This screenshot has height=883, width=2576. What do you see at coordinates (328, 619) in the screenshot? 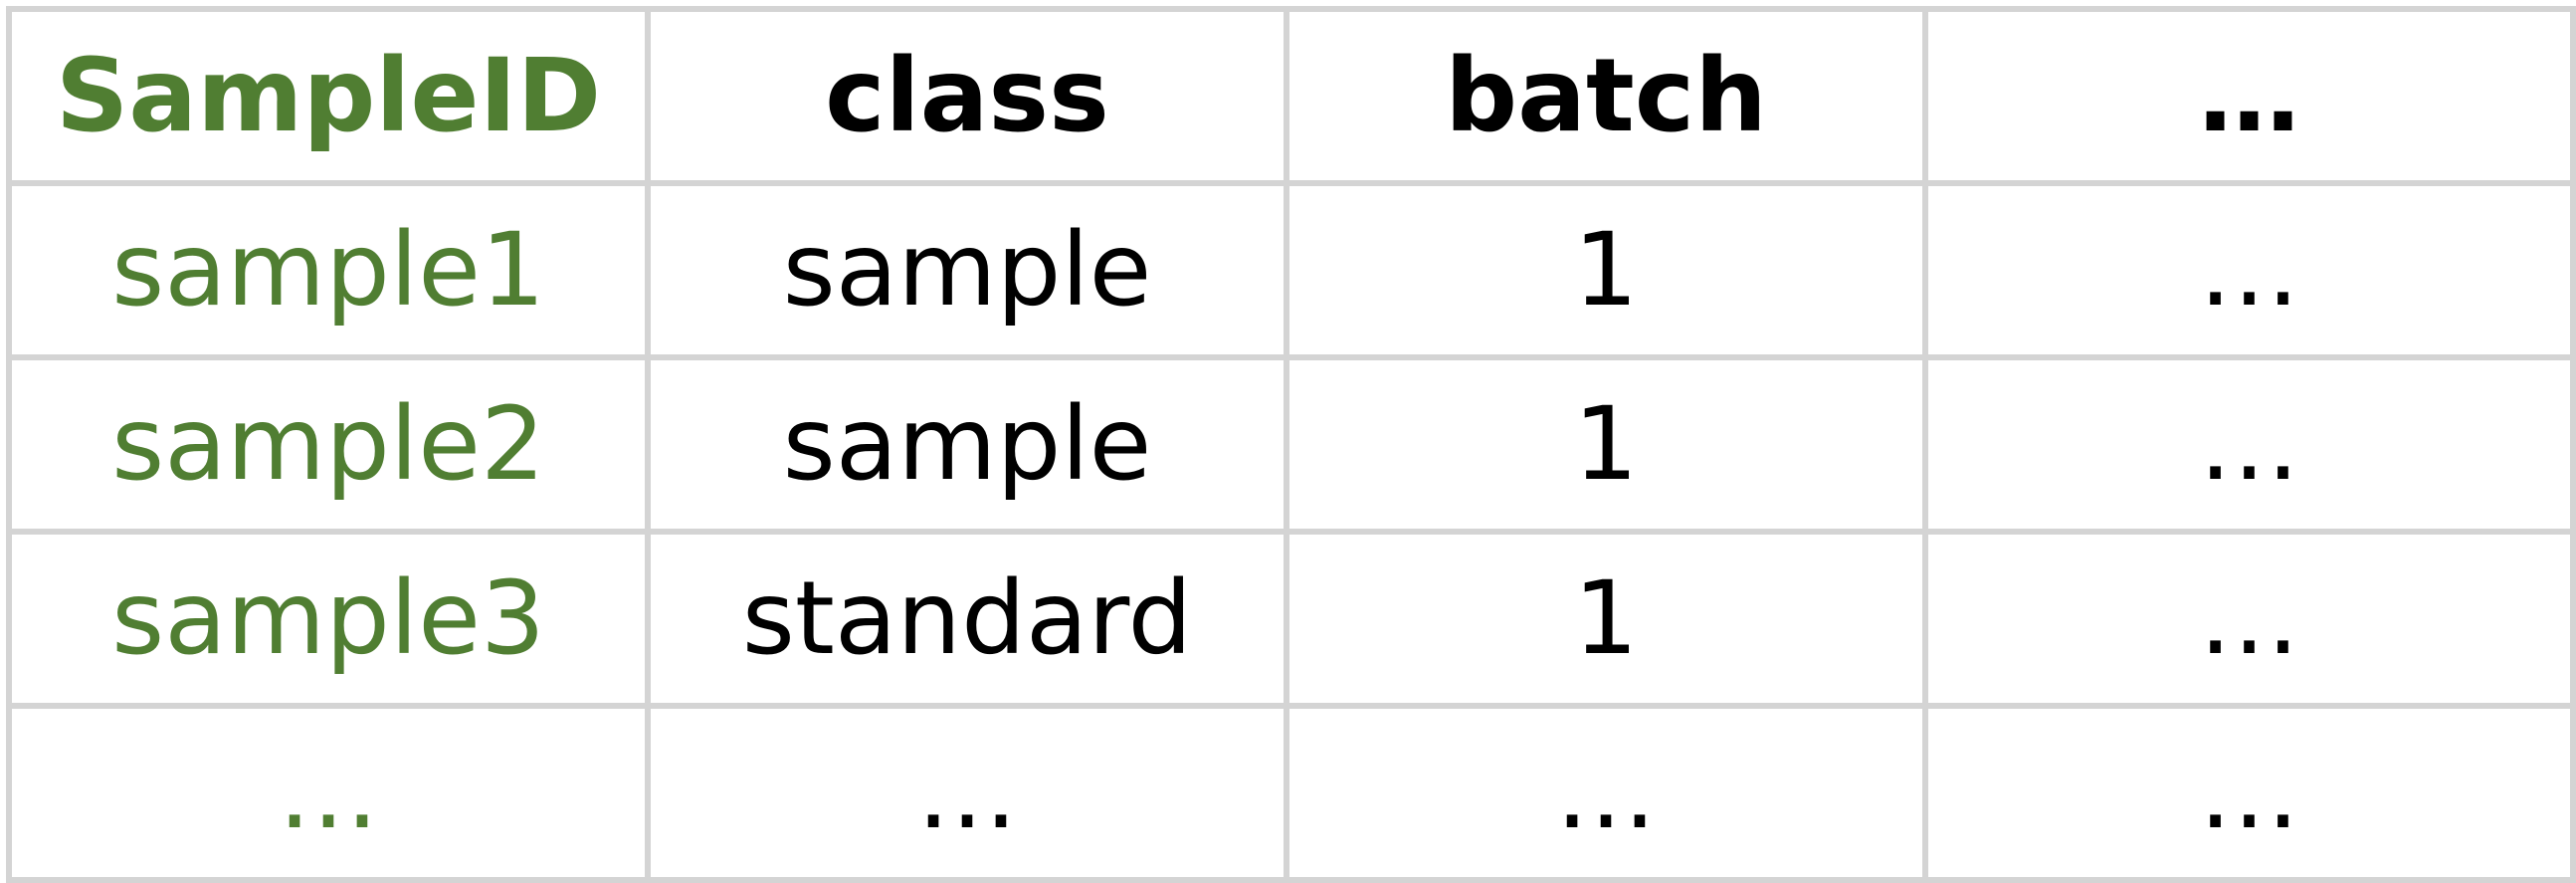
I see `cell-sampleid: sample3` at bounding box center [328, 619].